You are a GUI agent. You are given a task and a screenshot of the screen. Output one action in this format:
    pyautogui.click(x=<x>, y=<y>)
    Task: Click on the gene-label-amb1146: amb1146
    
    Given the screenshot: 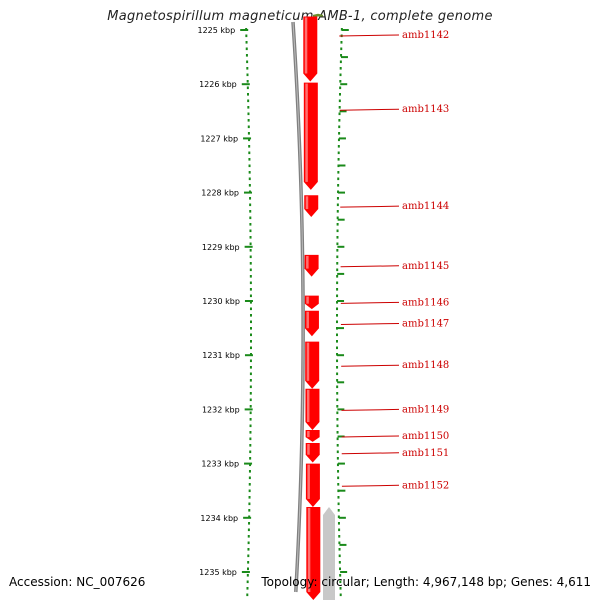 What is the action you would take?
    pyautogui.click(x=425, y=302)
    